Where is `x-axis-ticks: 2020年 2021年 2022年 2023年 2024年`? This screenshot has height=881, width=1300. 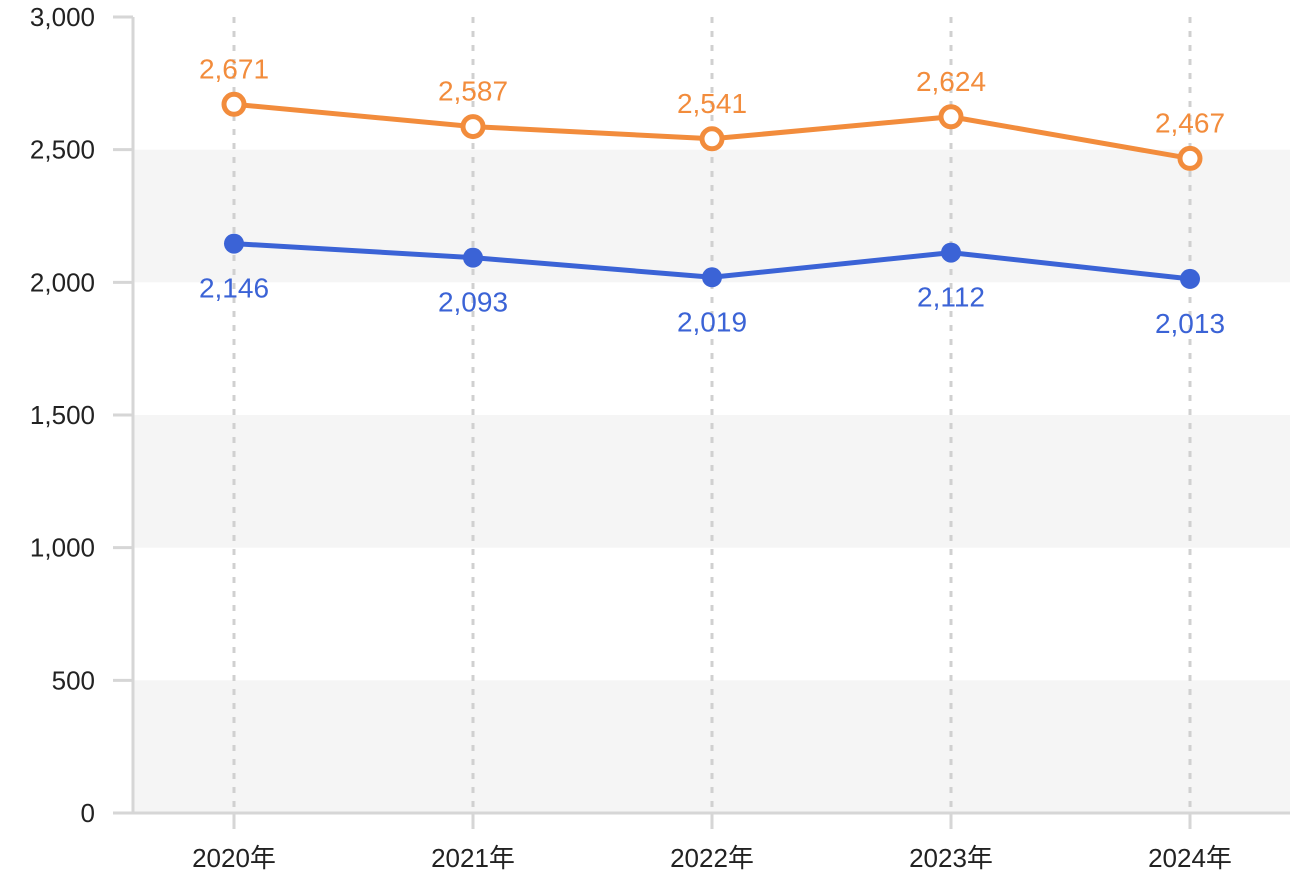
x-axis-ticks: 2020年 2021年 2022年 2023年 2024年 is located at coordinates (712, 843).